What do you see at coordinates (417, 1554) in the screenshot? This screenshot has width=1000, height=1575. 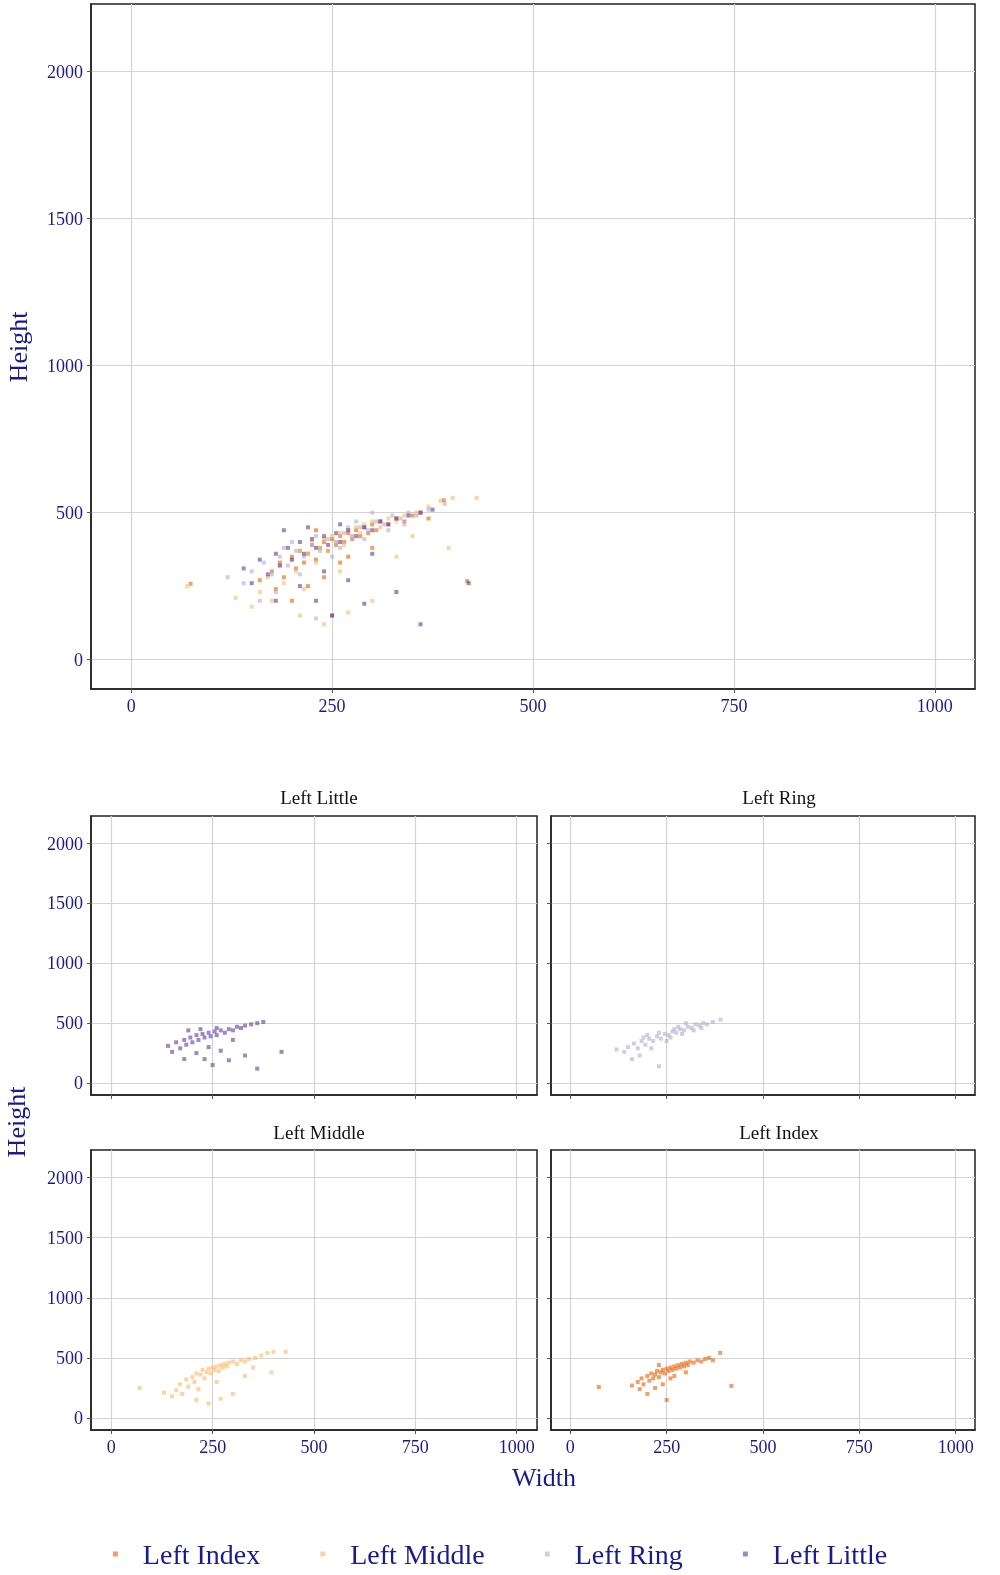 I see `legend-label: Left Middle` at bounding box center [417, 1554].